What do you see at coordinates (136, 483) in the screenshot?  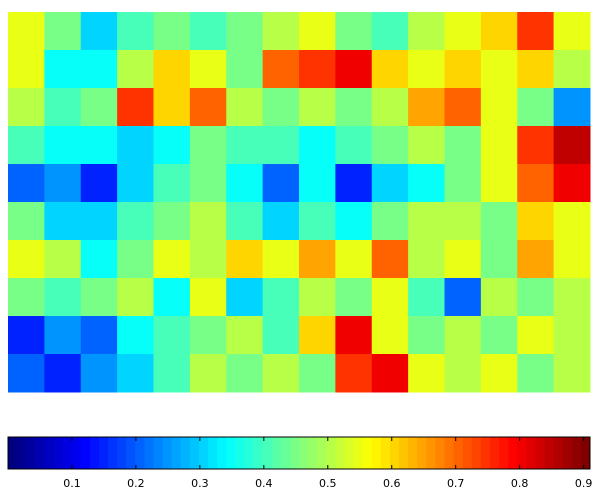 I see `colorbar-tick-label: 0.2` at bounding box center [136, 483].